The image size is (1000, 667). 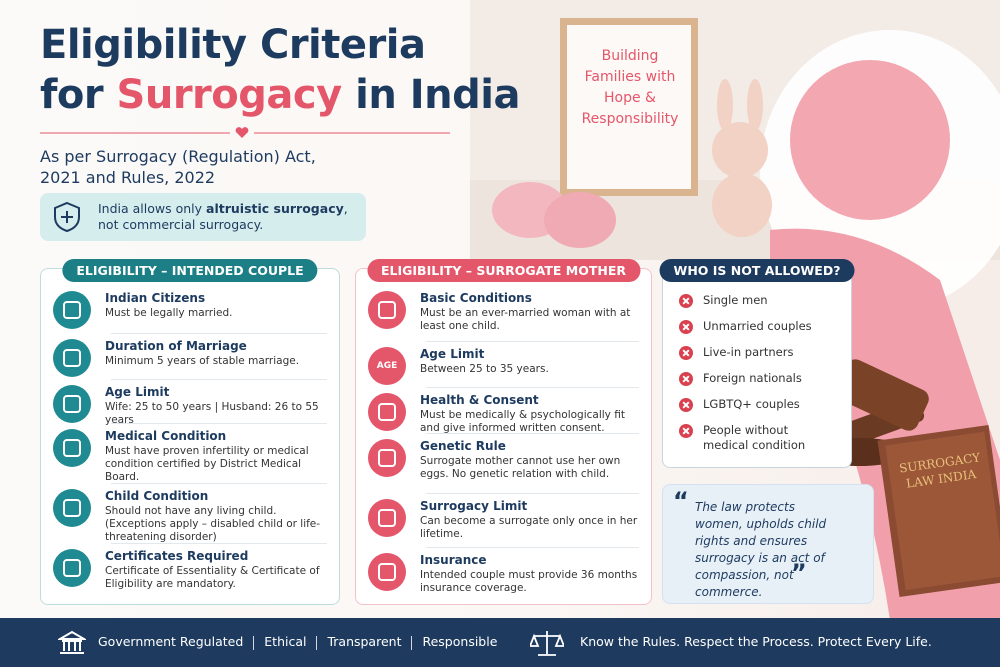 I want to click on item-text: Must be legally married., so click(x=169, y=313).